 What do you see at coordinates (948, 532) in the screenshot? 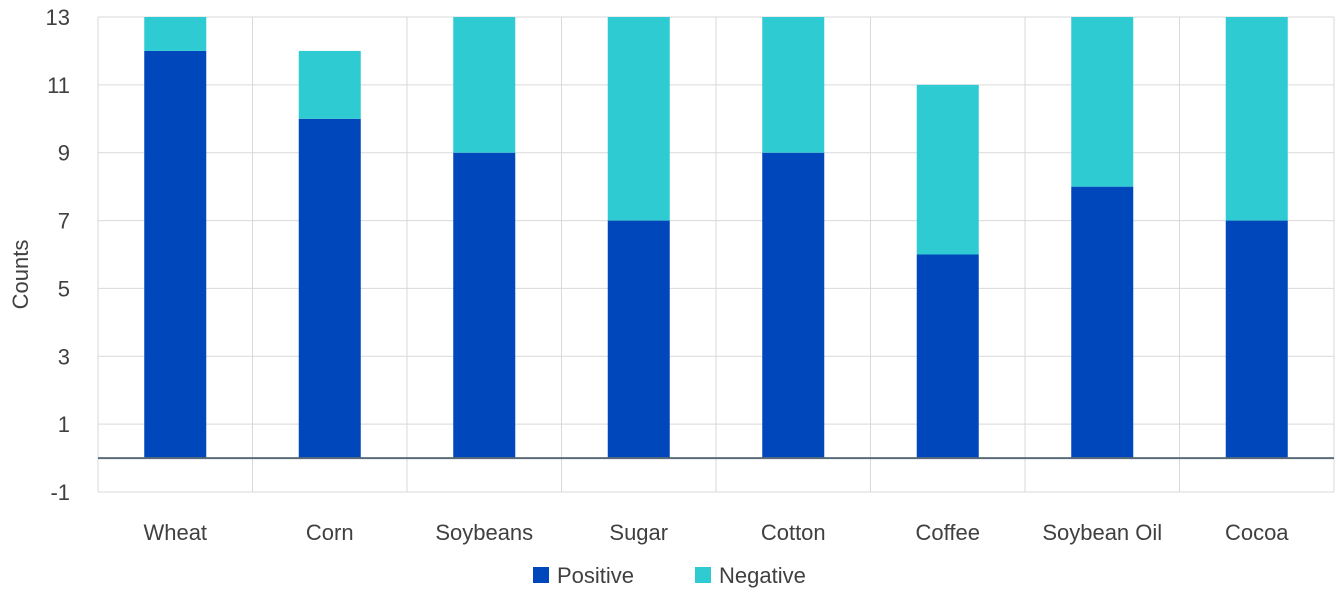
I see `x-tick-label: Coffee` at bounding box center [948, 532].